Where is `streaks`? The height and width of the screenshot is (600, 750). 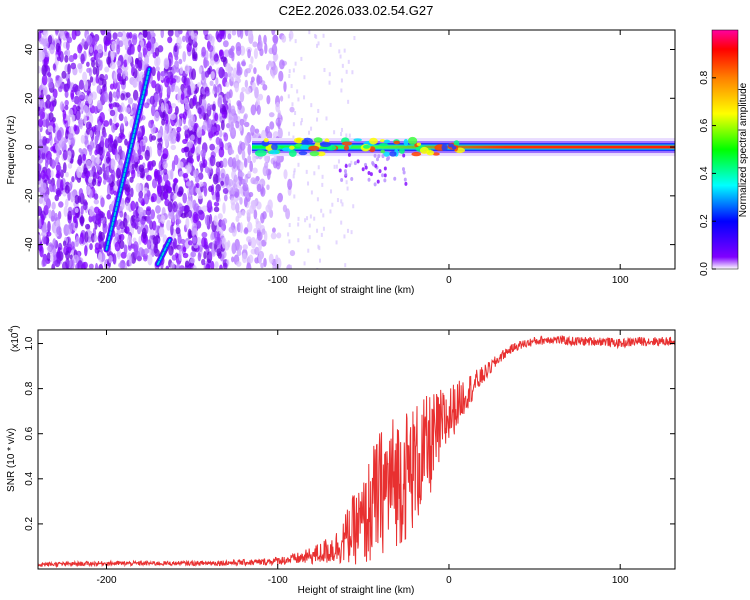
streaks is located at coordinates (138, 167).